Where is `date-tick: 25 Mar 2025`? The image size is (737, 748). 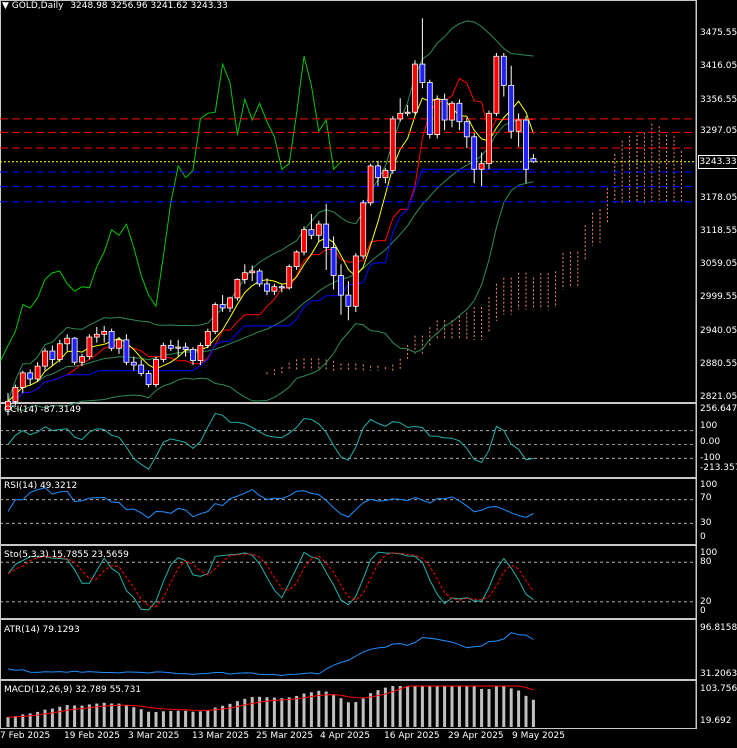 date-tick: 25 Mar 2025 is located at coordinates (285, 736).